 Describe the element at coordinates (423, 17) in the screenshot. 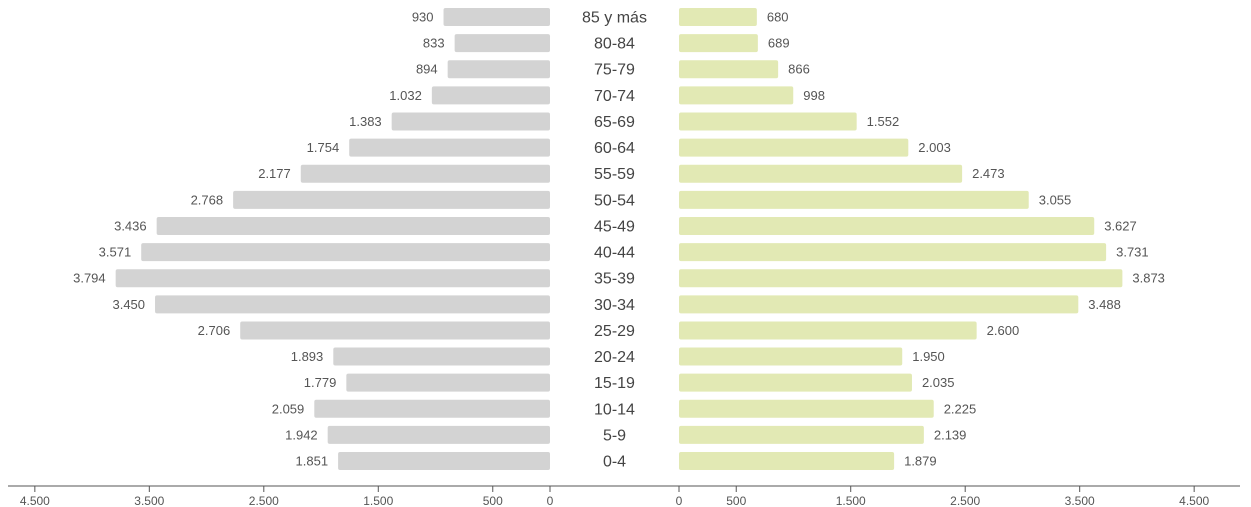

I see `left-value-label: 930` at that location.